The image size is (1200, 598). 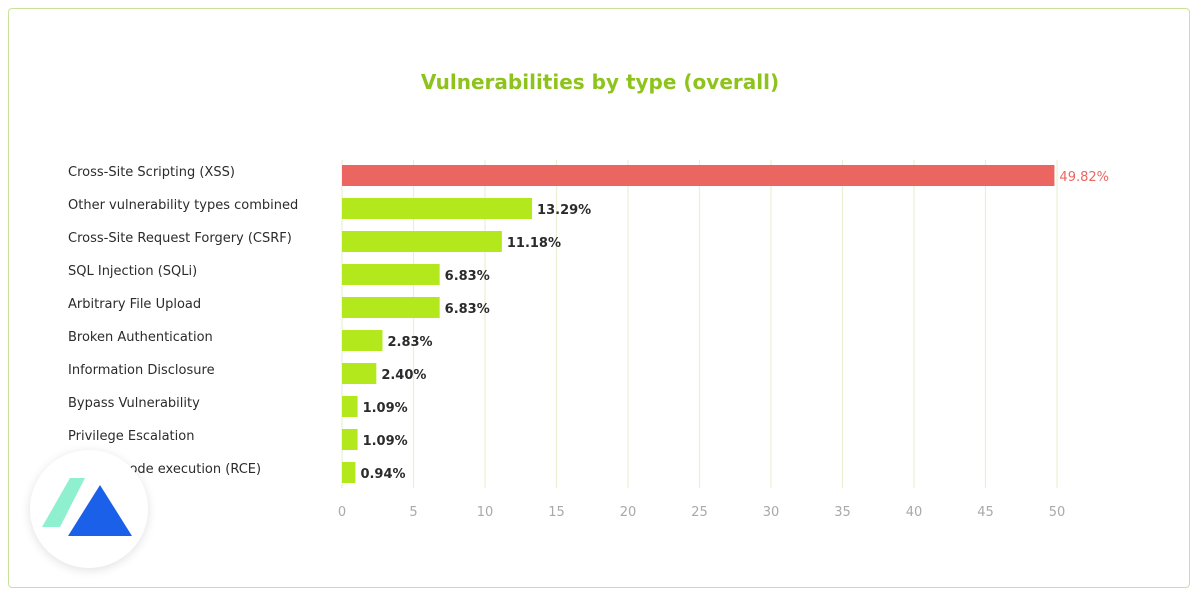 I want to click on category-label: Other vulnerability types combined, so click(x=183, y=205).